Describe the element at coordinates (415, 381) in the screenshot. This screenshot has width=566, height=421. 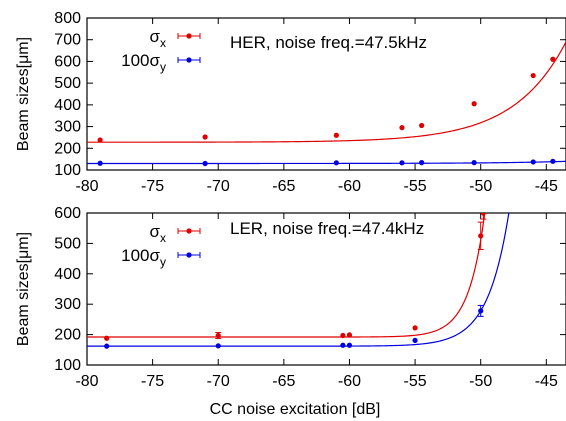
I see `ler-xtick-label: -55` at that location.